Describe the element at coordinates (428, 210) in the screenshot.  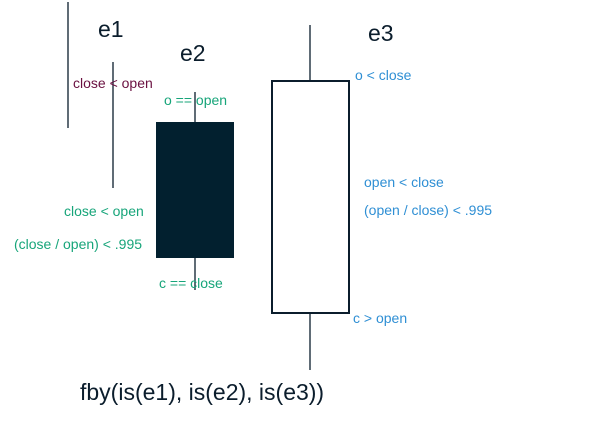
I see `e3-ratio-label: (open / close) < .995` at that location.